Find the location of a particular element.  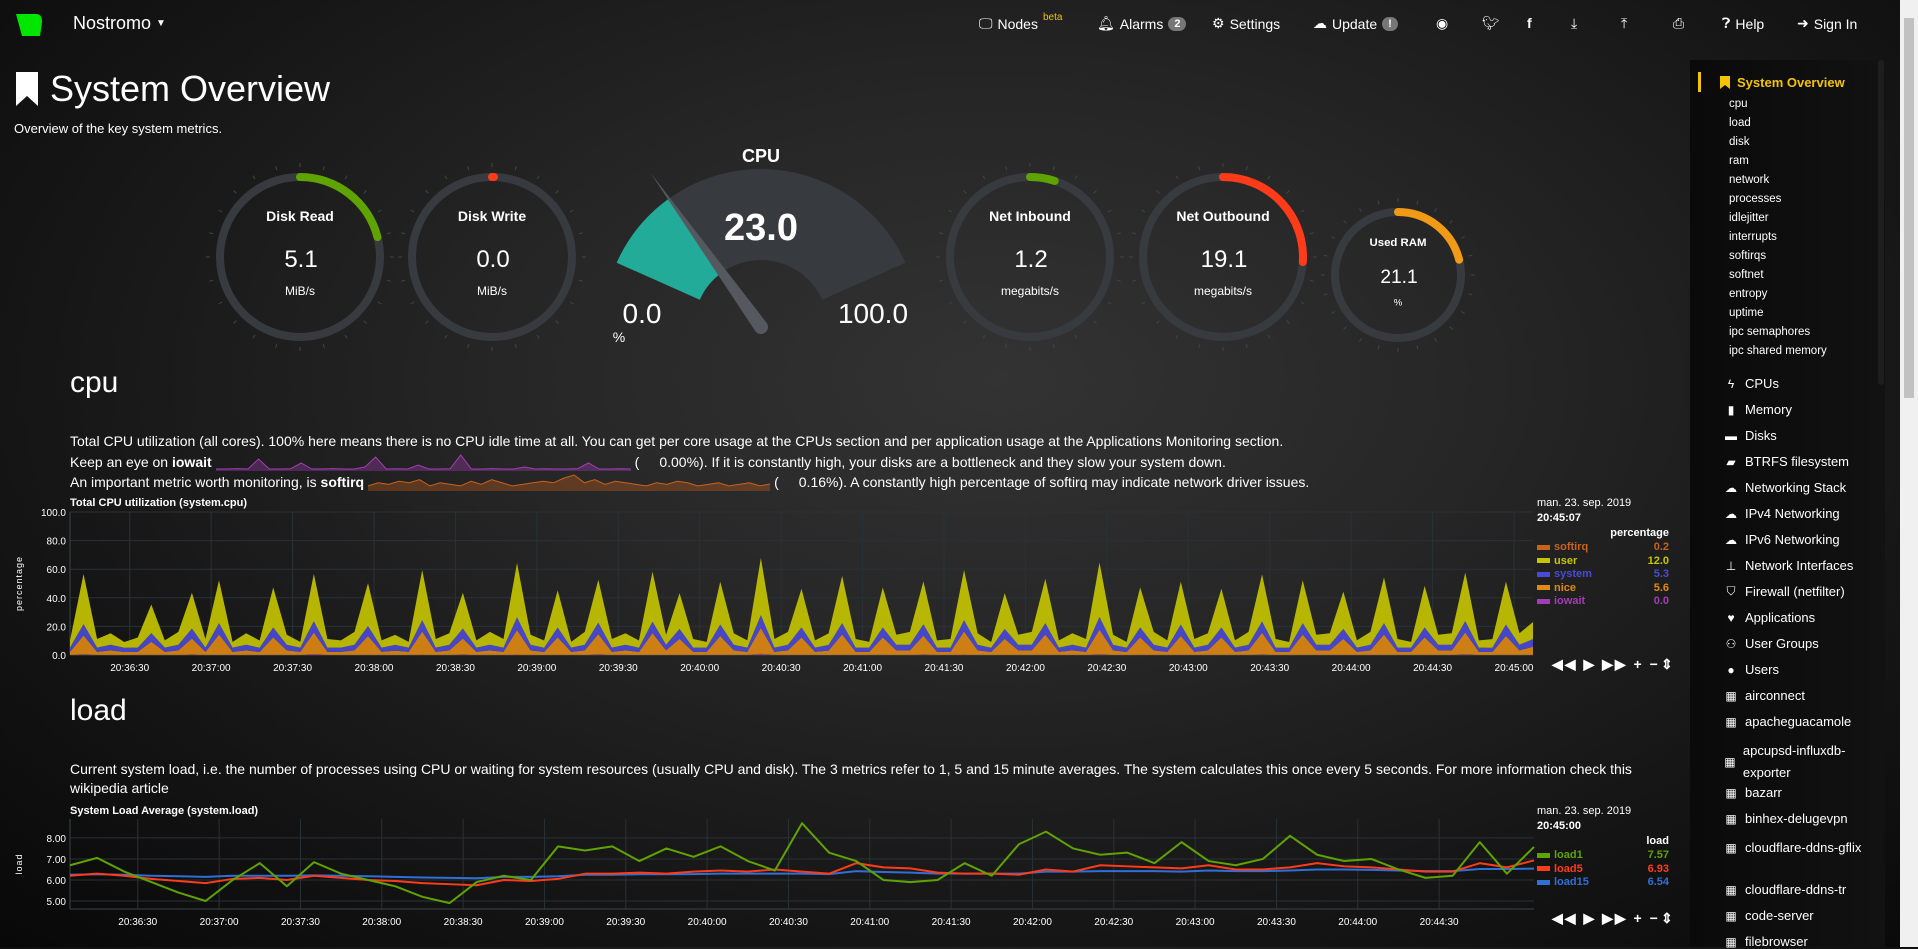

sidebar-item-code-server: ▦code-server is located at coordinates (1798, 915).